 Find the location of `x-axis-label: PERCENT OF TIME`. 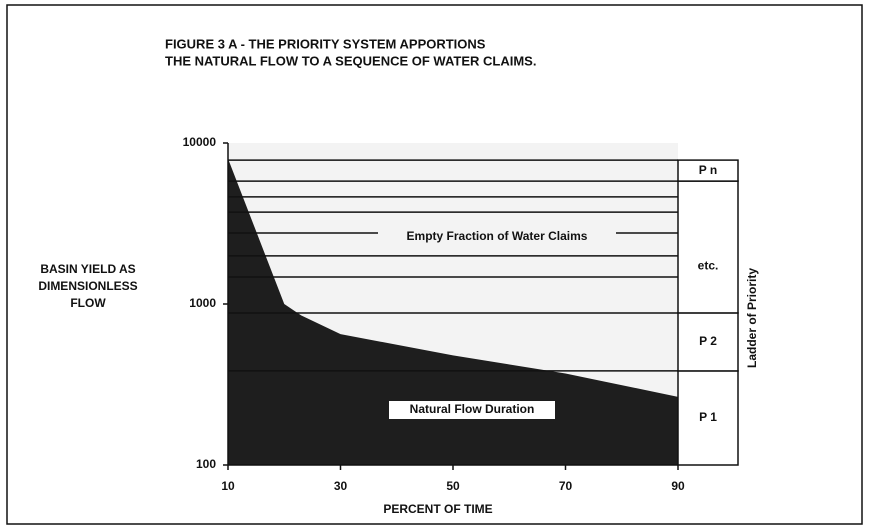

x-axis-label: PERCENT OF TIME is located at coordinates (437, 509).